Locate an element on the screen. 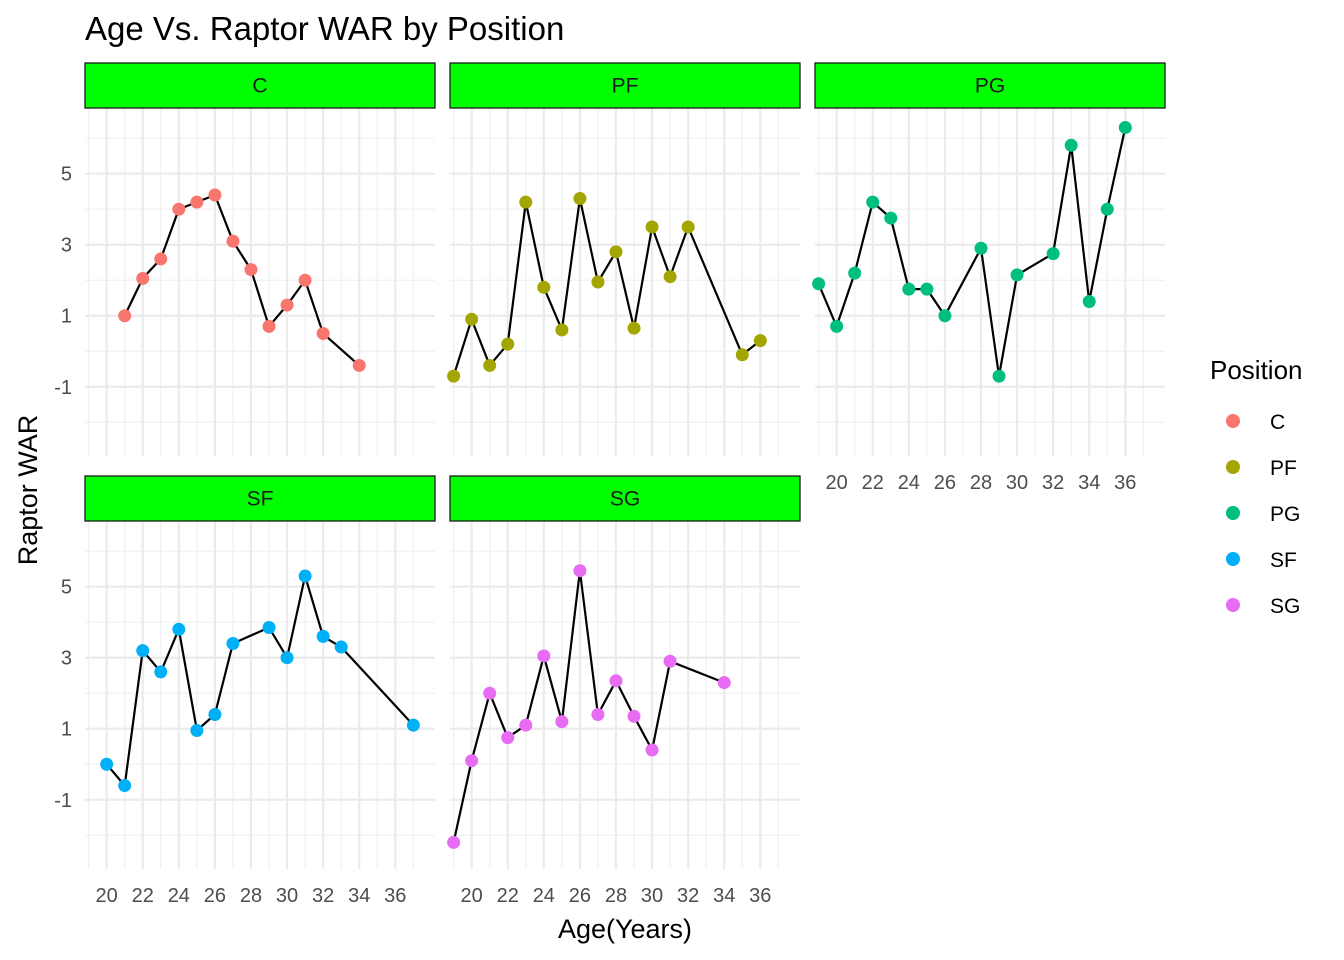 This screenshot has height=960, width=1344. facet-panel-pf: PF is located at coordinates (624, 259).